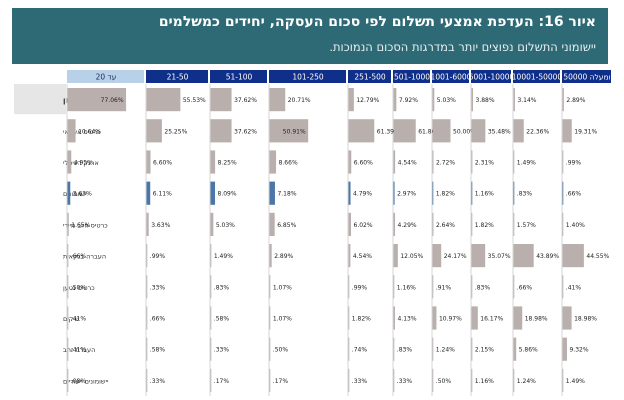 The width and height of the screenshot is (624, 400). I want to click on data-label: 22.36%, so click(537, 131).